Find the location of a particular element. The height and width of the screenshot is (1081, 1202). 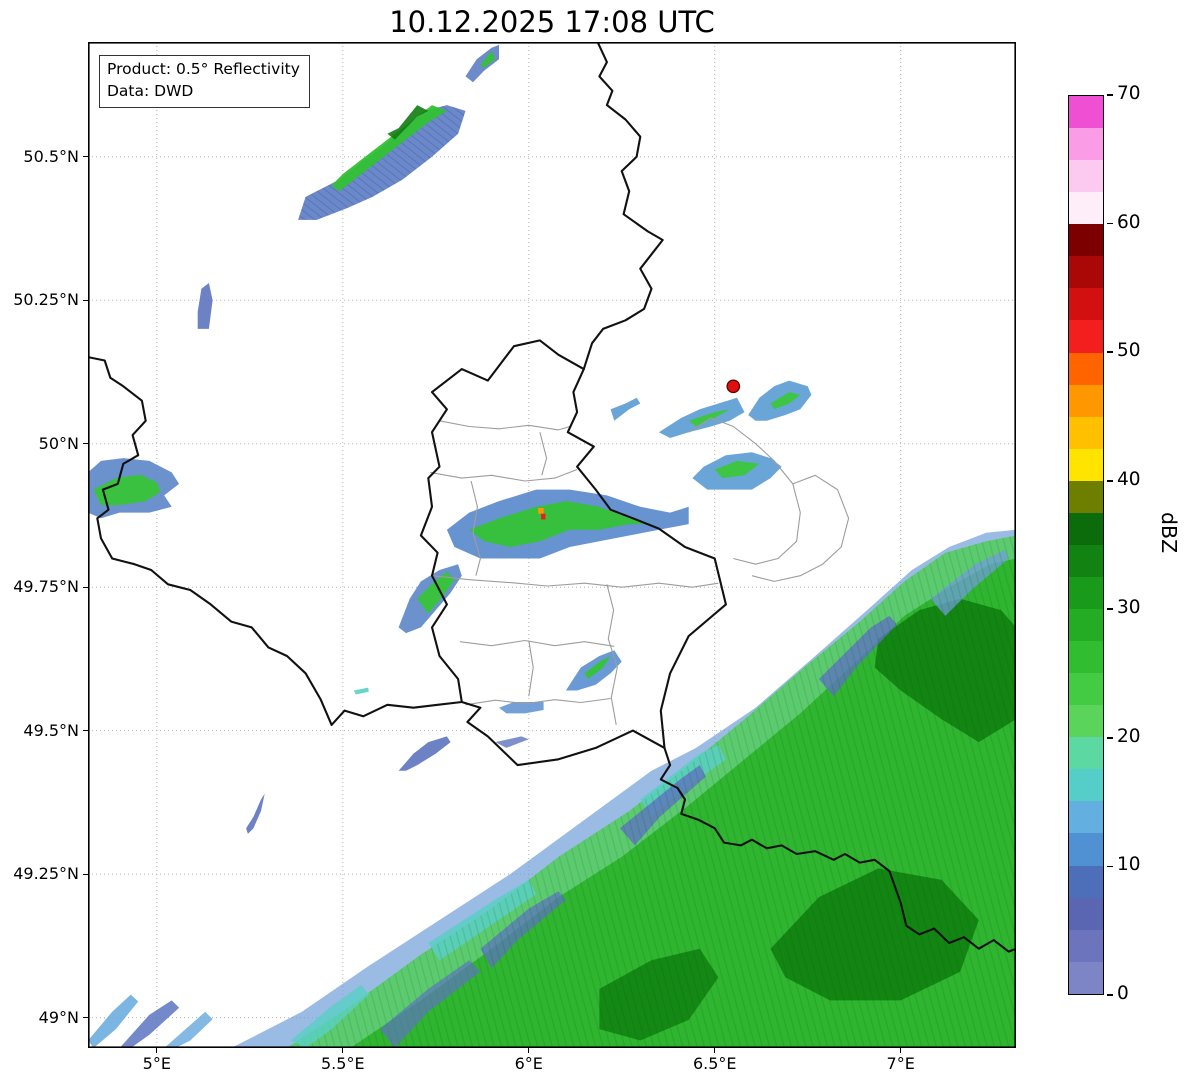

radar-echo-arlon-core is located at coordinates (436, 592).